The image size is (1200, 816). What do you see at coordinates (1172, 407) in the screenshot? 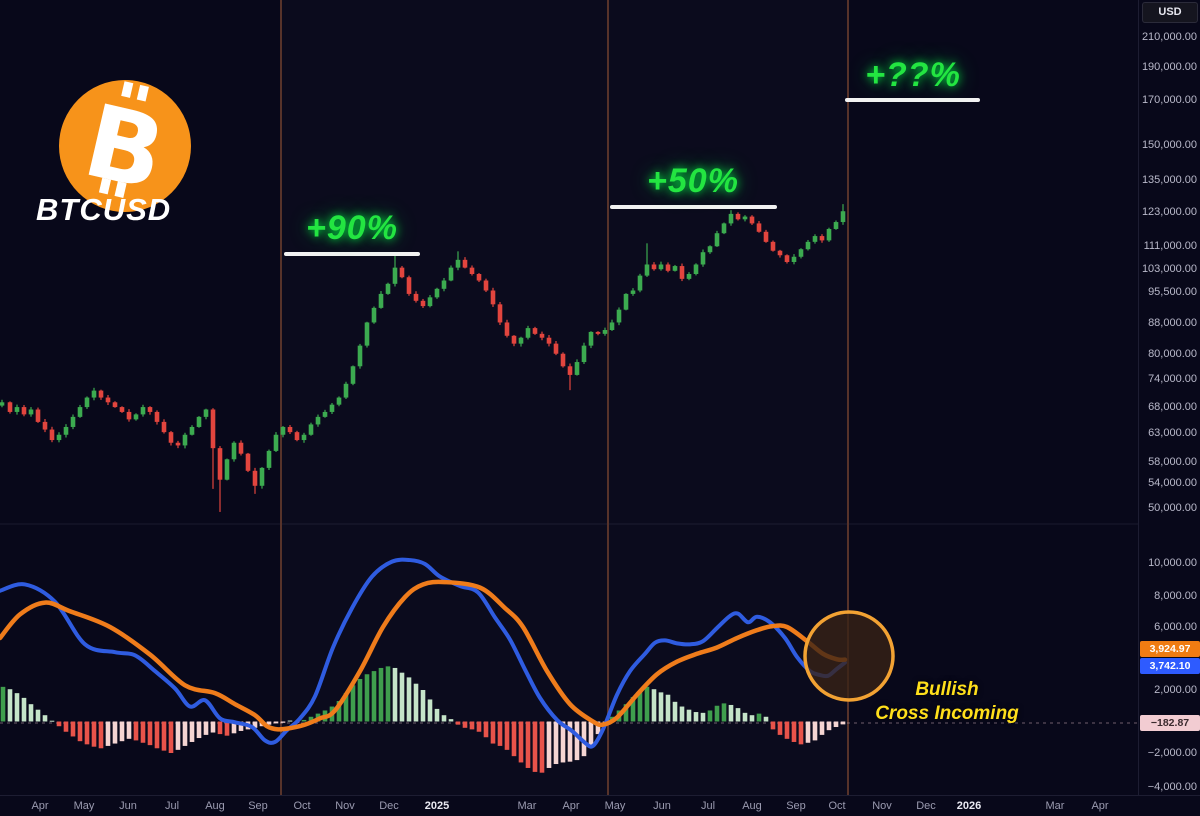
I see `price-tick-label: 68,000.00` at bounding box center [1172, 407].